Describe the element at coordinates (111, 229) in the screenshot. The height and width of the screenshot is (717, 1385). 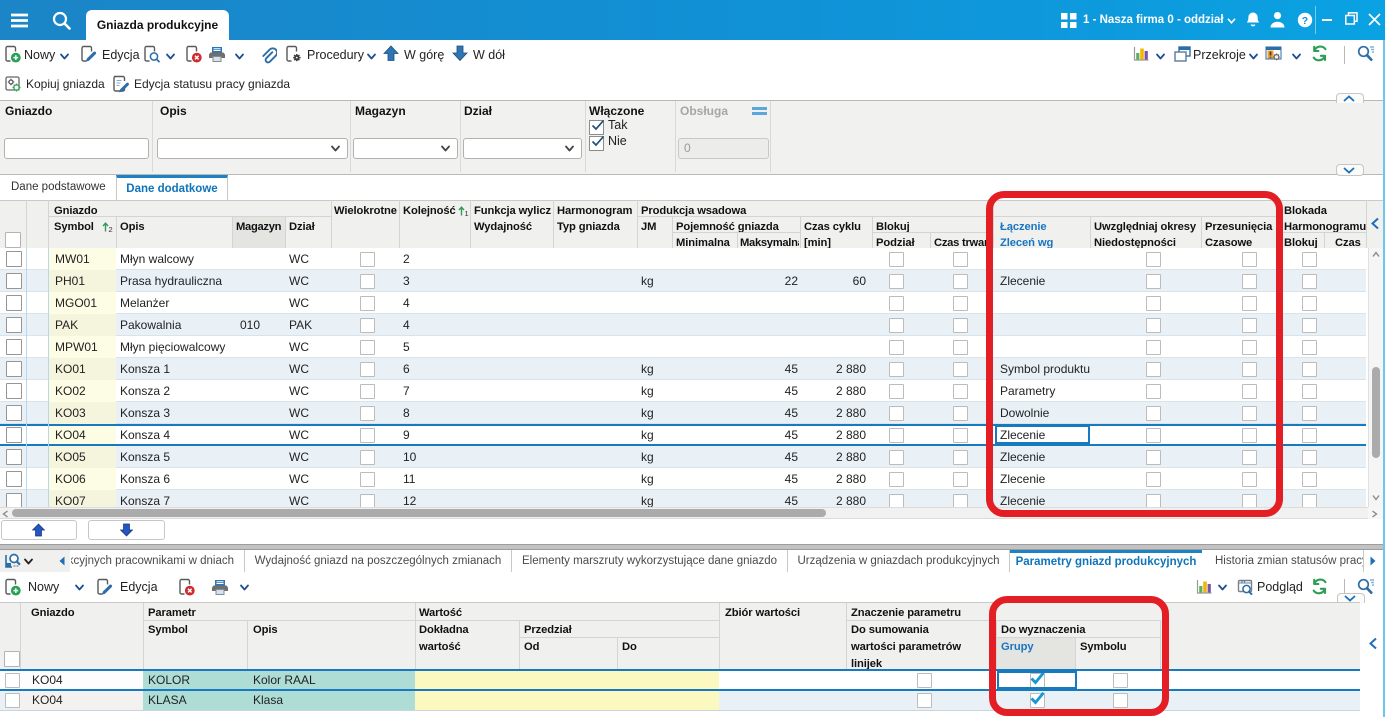
I see `svg-text: 2` at that location.